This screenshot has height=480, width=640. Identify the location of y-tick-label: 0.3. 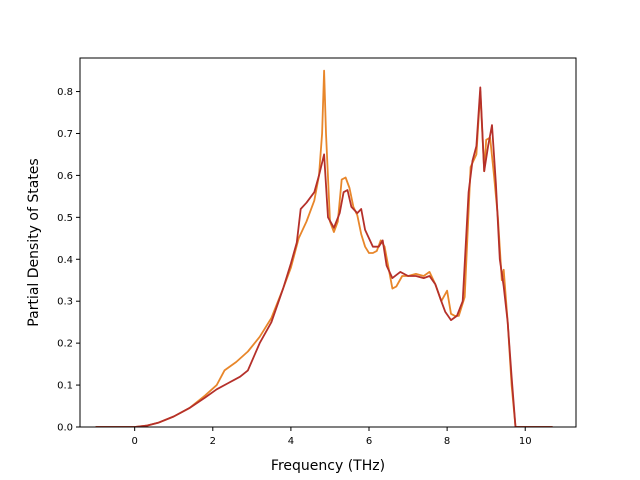
(65, 302).